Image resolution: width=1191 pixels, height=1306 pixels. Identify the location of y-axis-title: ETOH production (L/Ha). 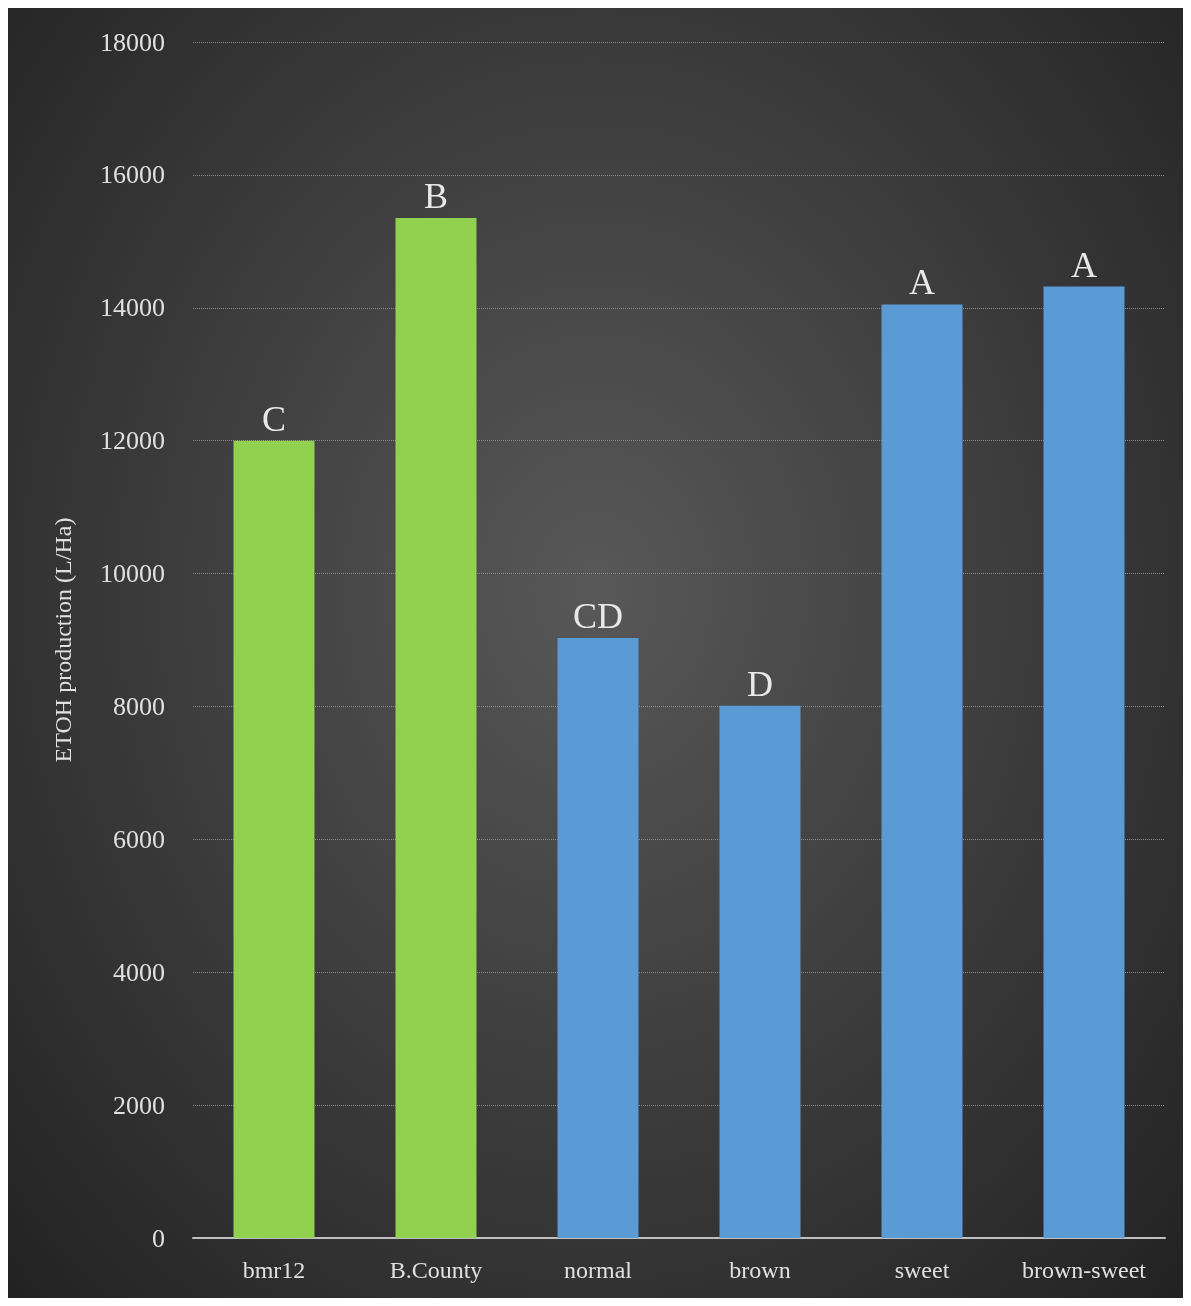
(63, 640).